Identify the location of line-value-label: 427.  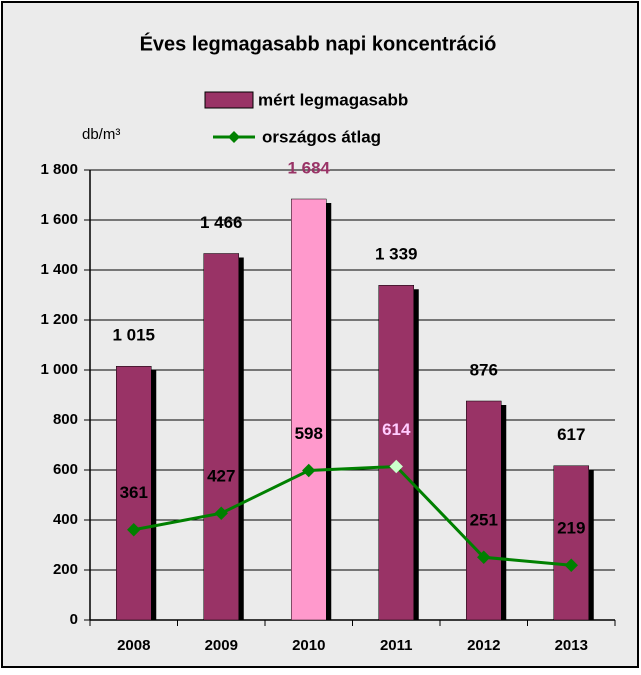
(221, 476).